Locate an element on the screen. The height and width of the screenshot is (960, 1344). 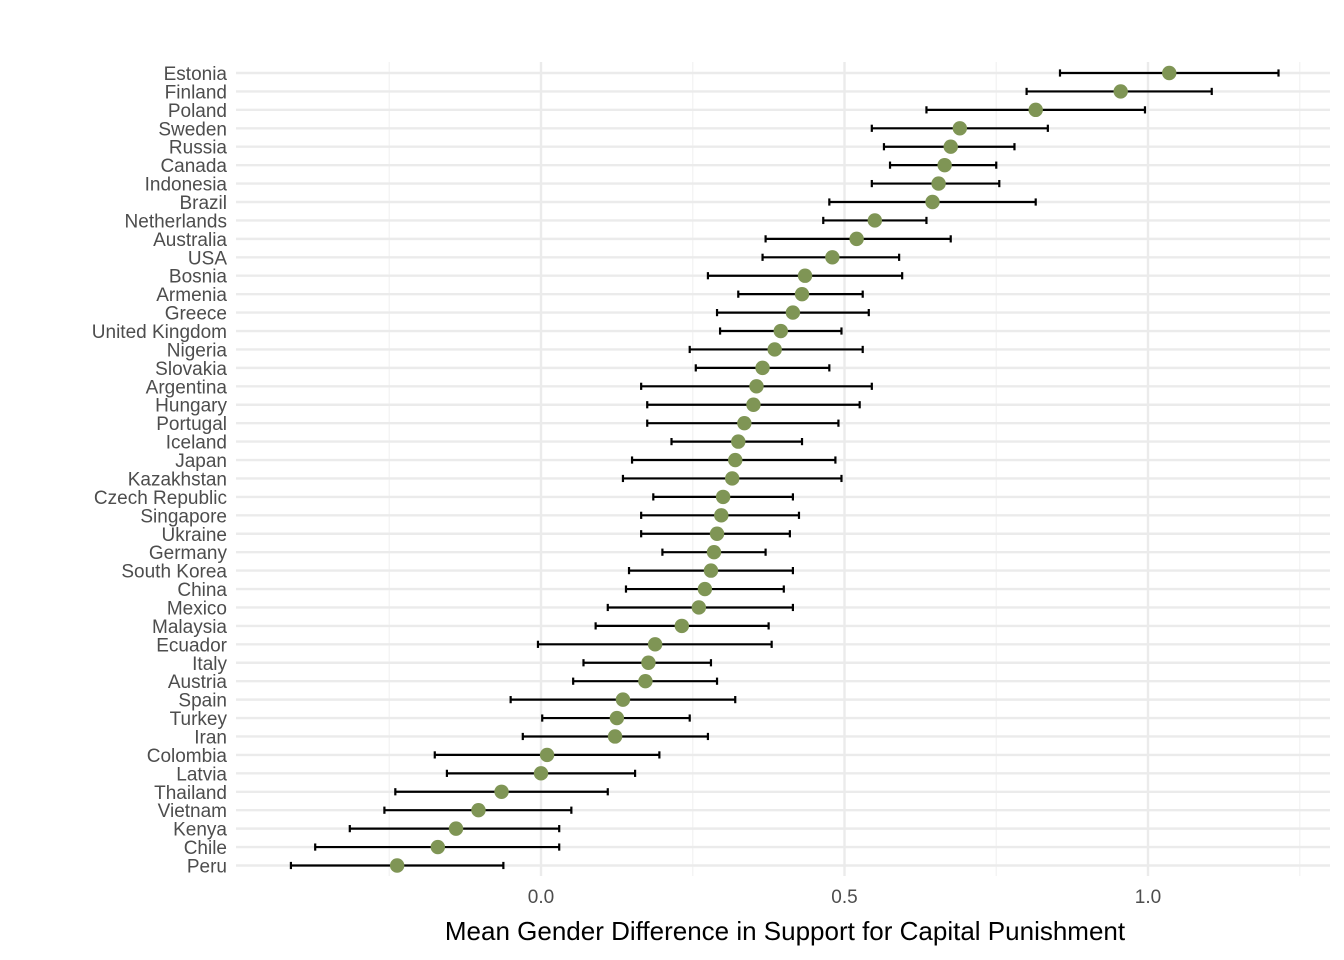
country-label: South Korea is located at coordinates (174, 572).